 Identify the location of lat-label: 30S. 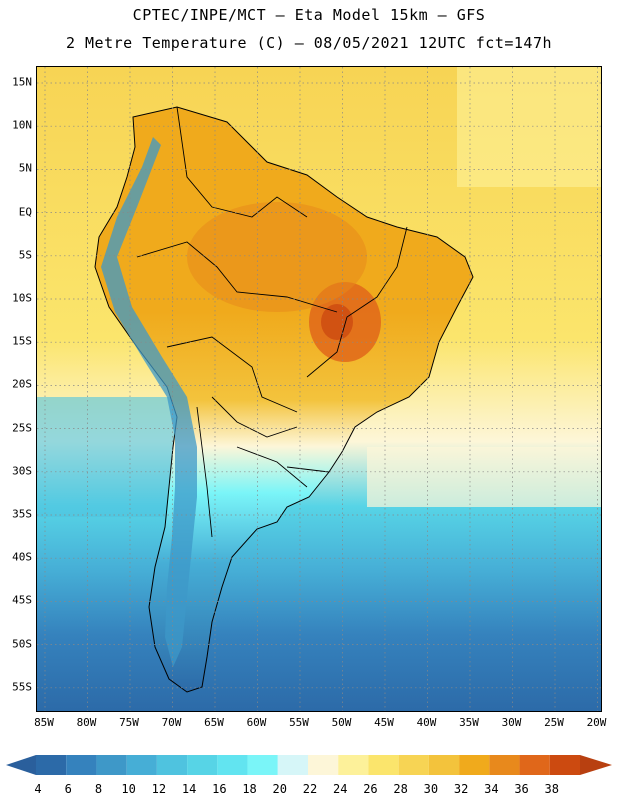
(22, 471).